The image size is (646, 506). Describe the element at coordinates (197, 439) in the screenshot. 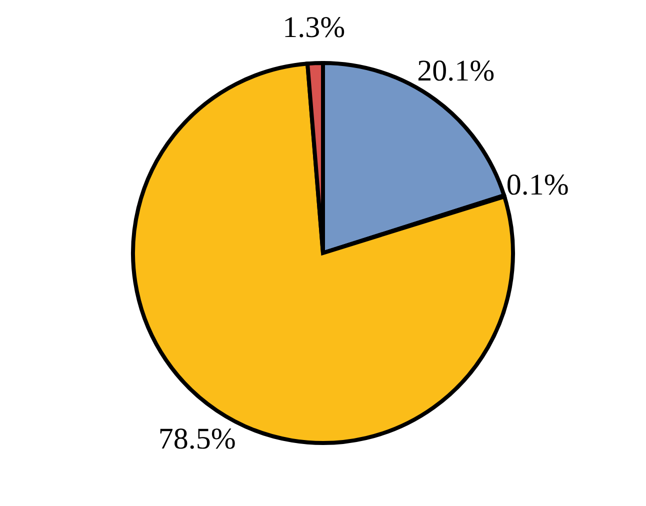

I see `data-label: 78.5%` at that location.